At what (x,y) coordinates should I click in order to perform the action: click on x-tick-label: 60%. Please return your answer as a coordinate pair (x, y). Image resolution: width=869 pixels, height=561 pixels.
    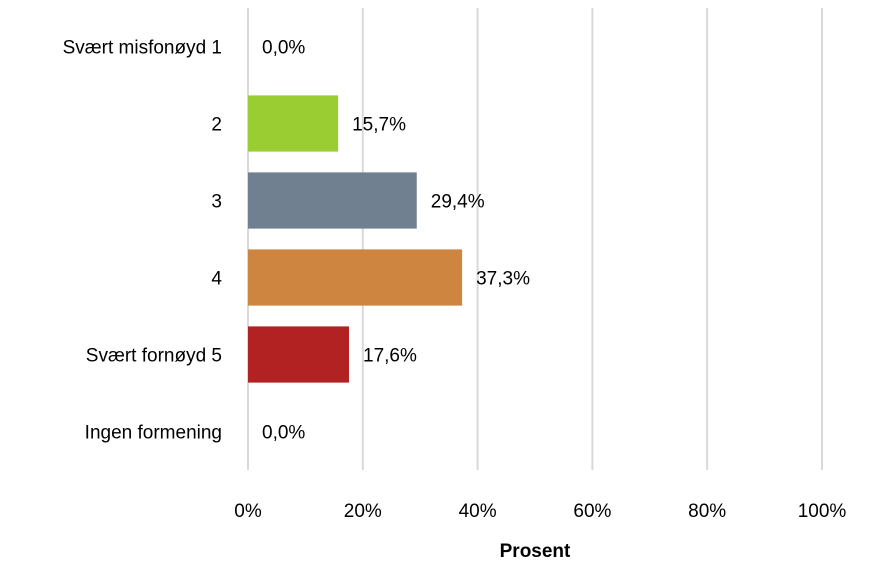
    Looking at the image, I should click on (592, 511).